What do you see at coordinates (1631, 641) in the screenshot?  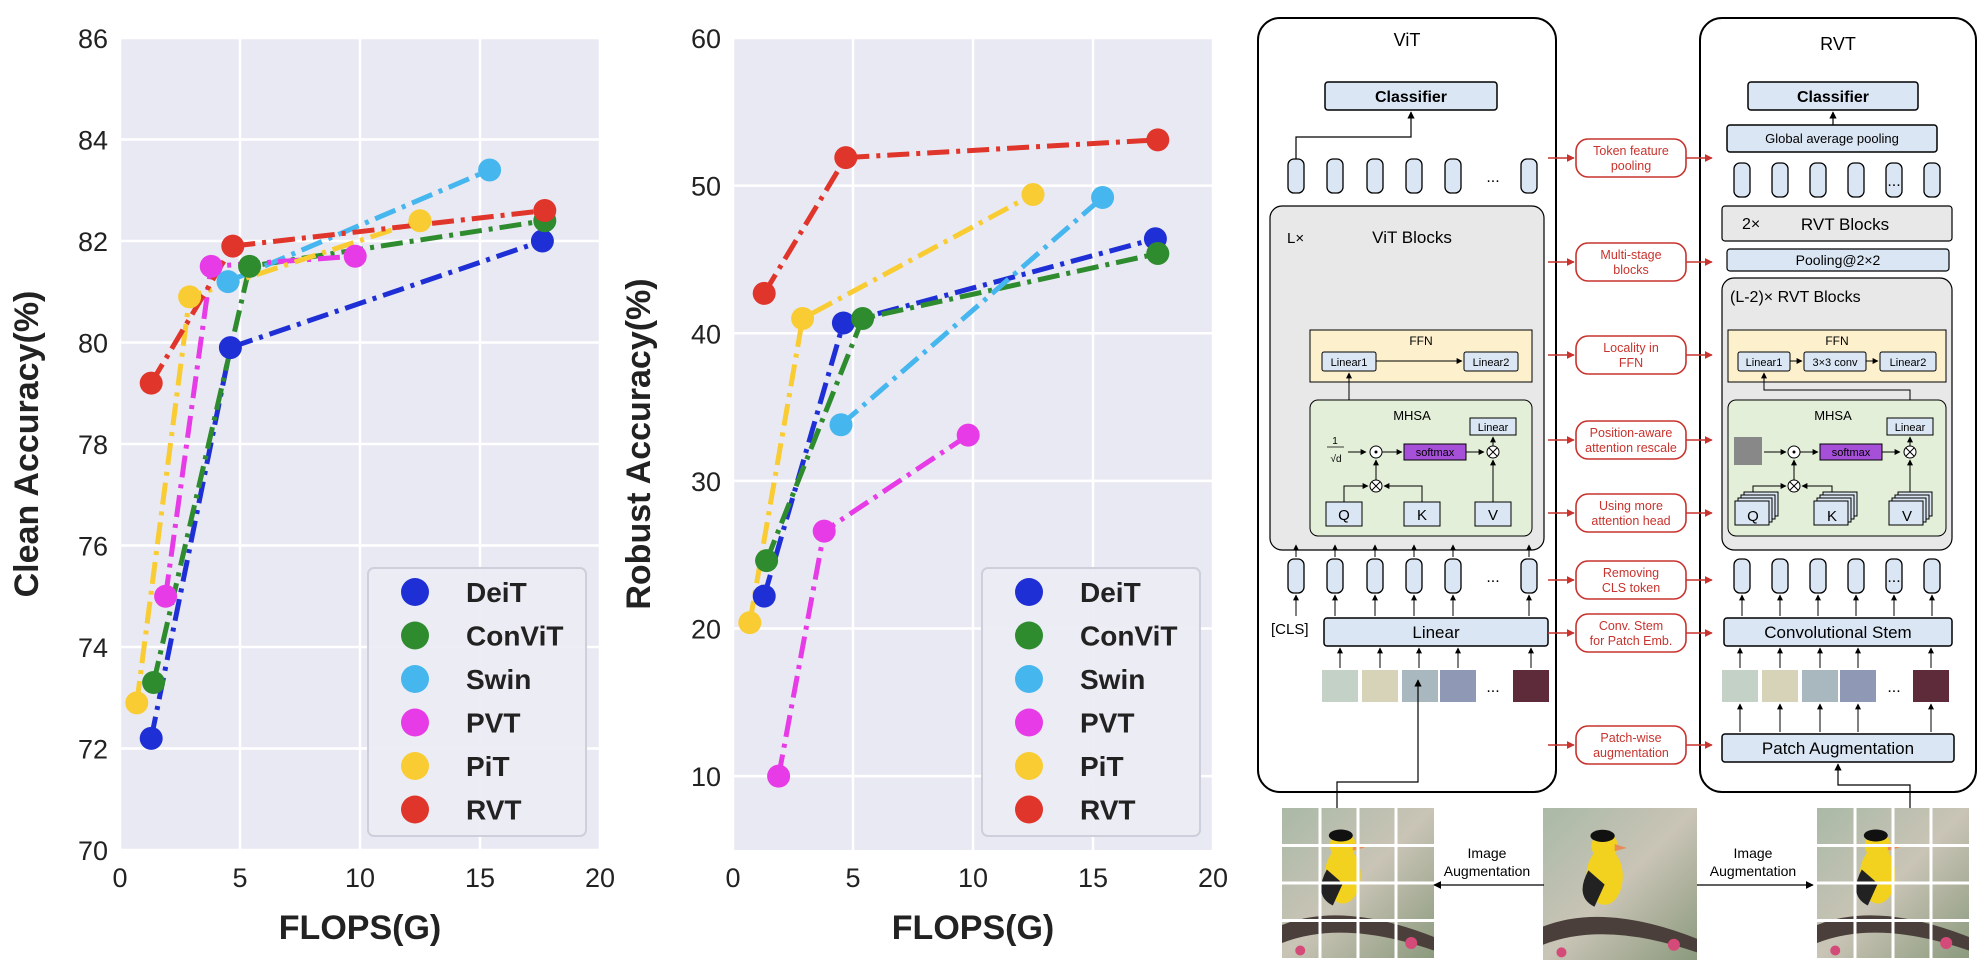 I see `change-label-line2: for Patch Emb.` at bounding box center [1631, 641].